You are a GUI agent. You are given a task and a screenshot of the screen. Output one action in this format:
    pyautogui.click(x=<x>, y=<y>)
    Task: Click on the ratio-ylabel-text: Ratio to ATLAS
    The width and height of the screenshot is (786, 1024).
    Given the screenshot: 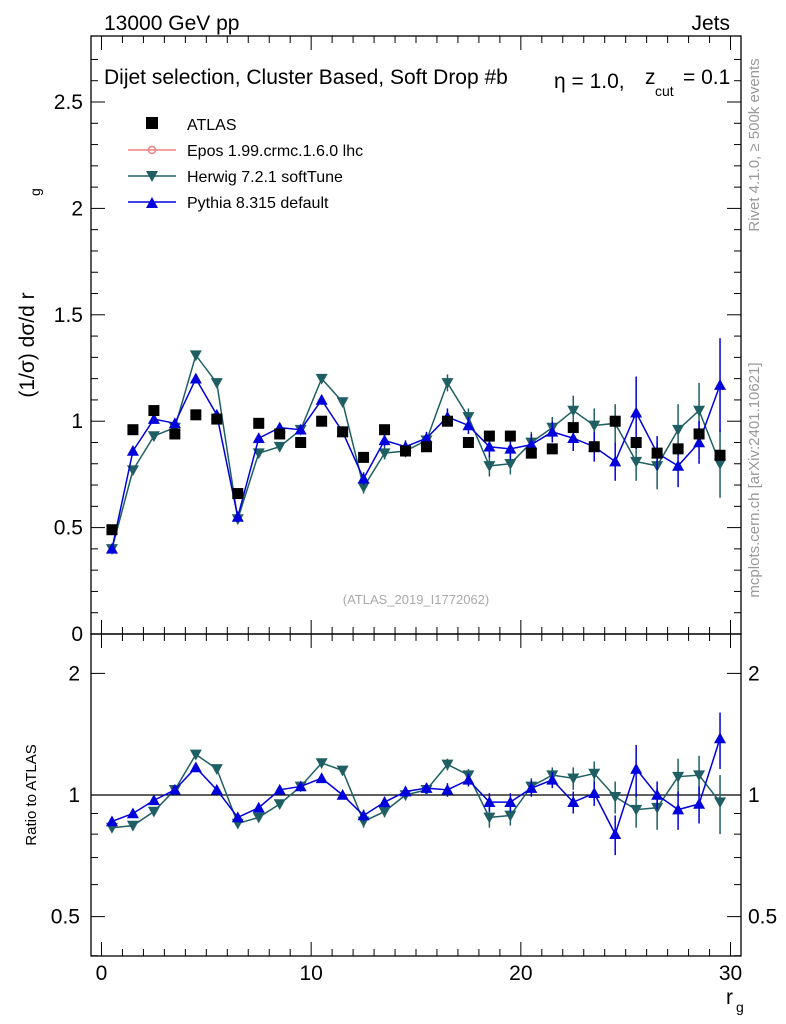 What is the action you would take?
    pyautogui.click(x=31, y=794)
    